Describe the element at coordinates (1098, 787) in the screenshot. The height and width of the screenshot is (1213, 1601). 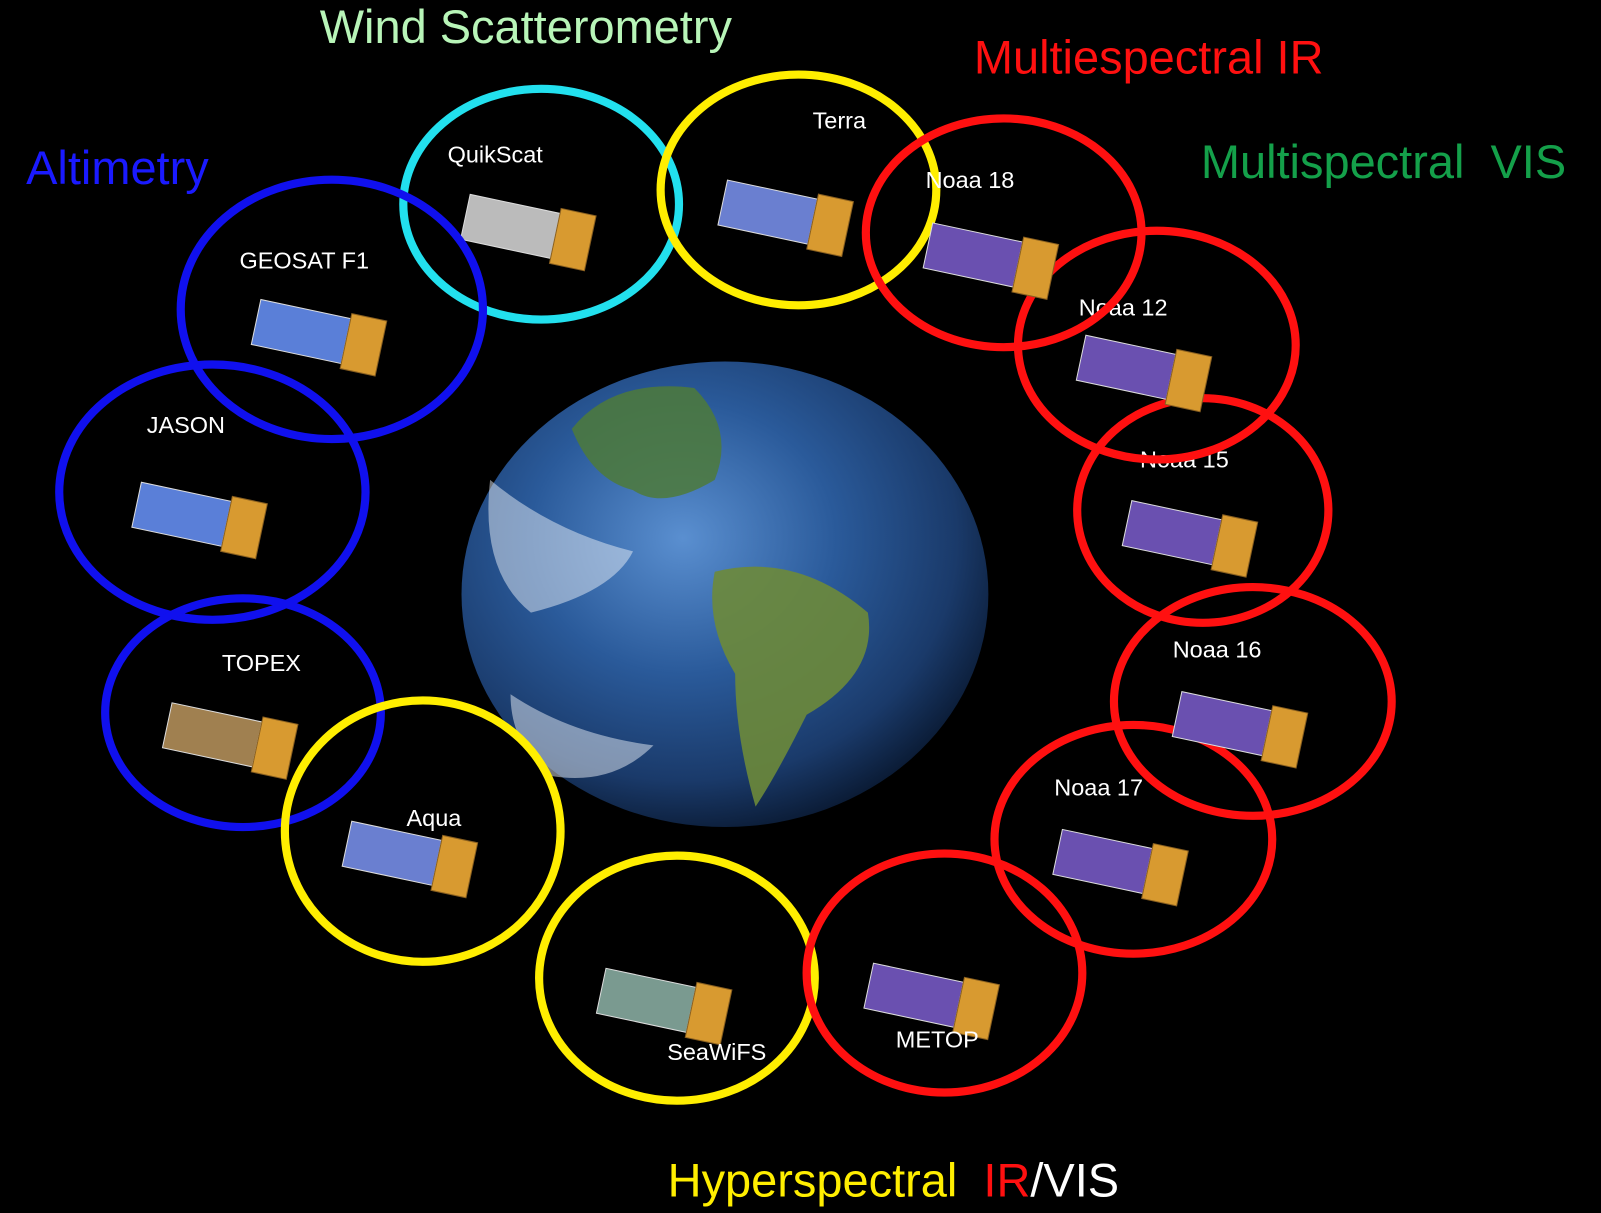
I see `satellite-label: Noaa 17` at that location.